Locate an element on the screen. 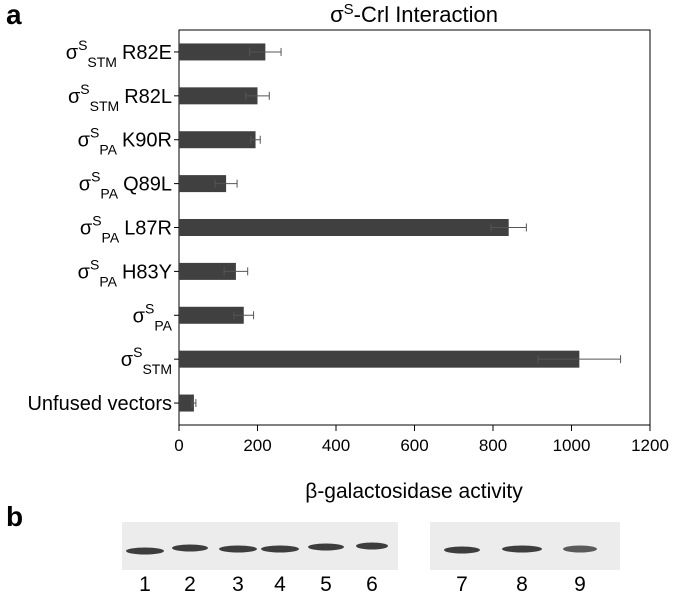 This screenshot has width=675, height=599. x-tick-label: 400 is located at coordinates (336, 445).